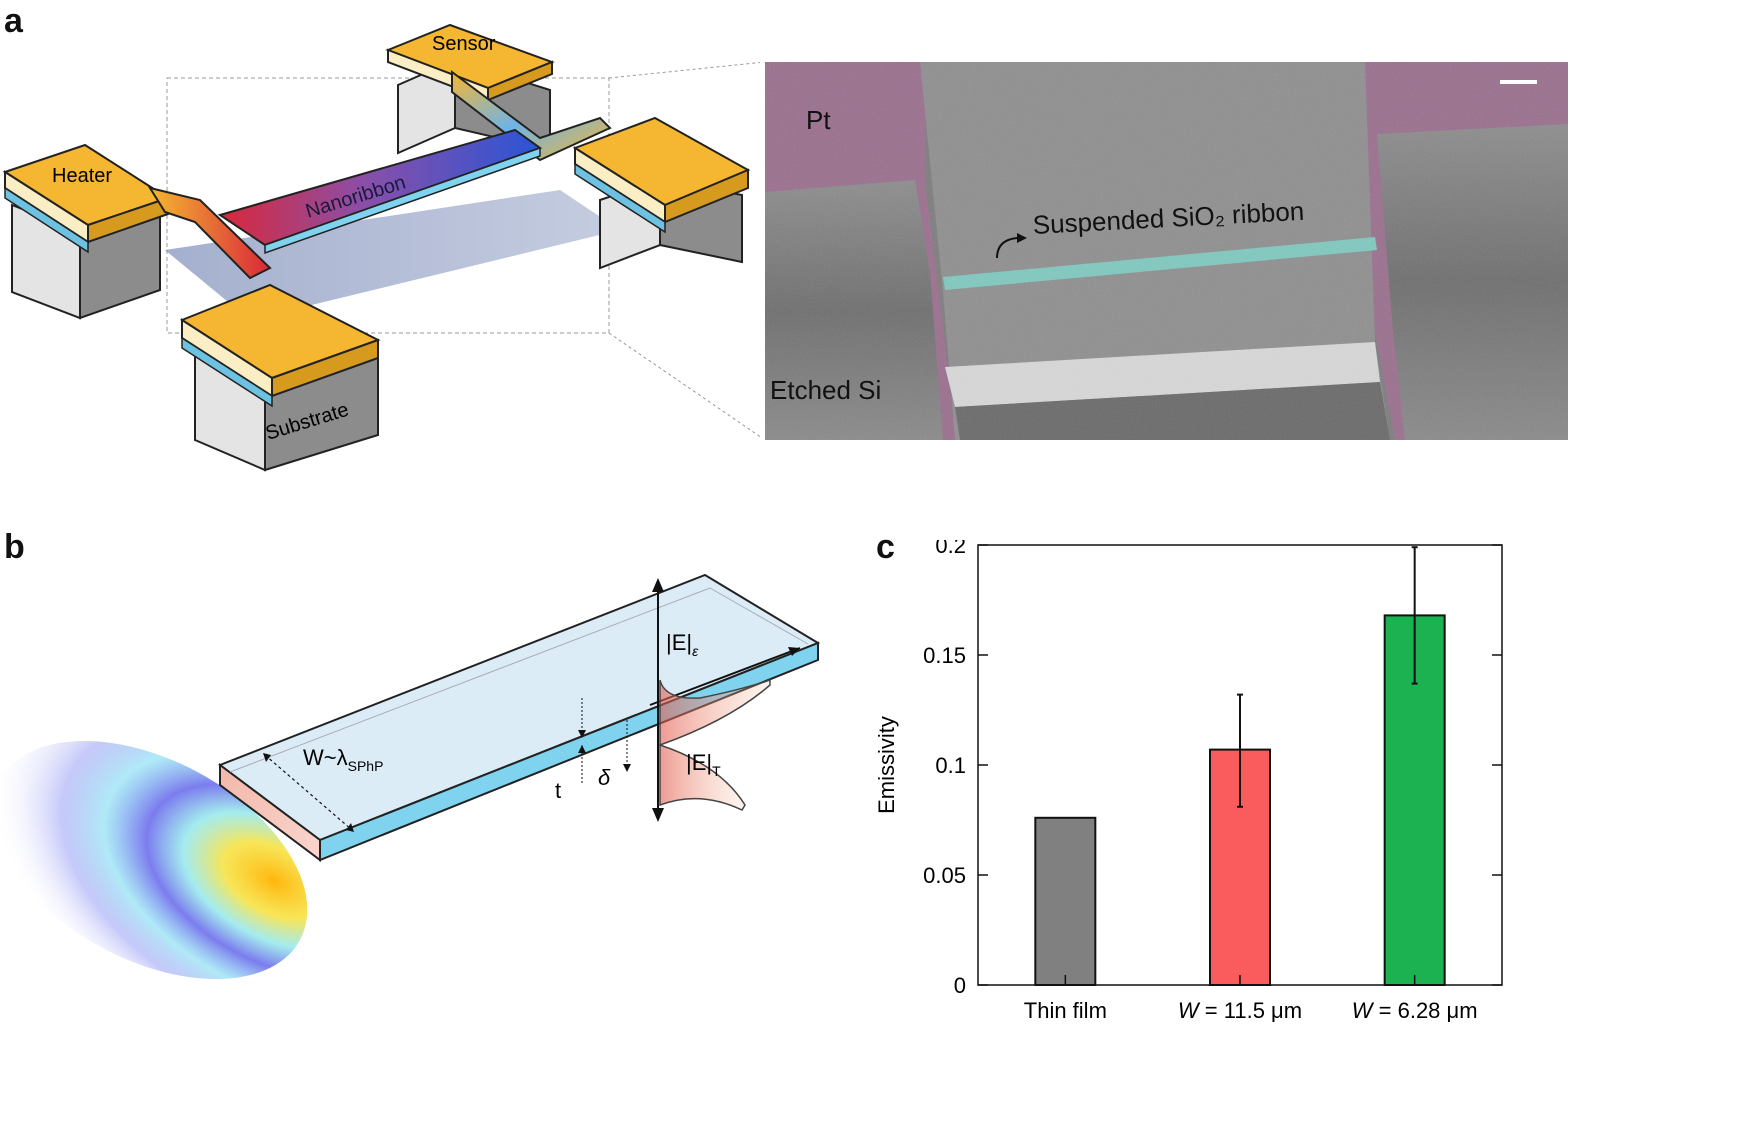  What do you see at coordinates (960, 985) in the screenshot?
I see `y-tick-label: 0` at bounding box center [960, 985].